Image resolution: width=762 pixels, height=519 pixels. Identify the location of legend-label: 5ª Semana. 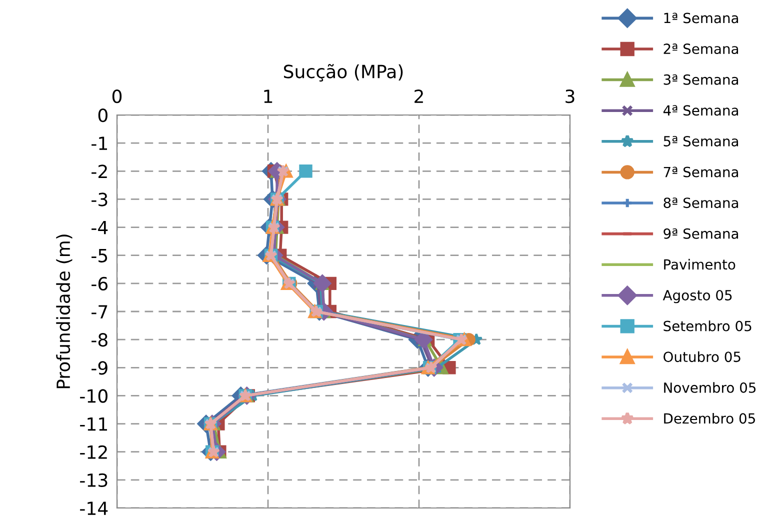
(701, 141).